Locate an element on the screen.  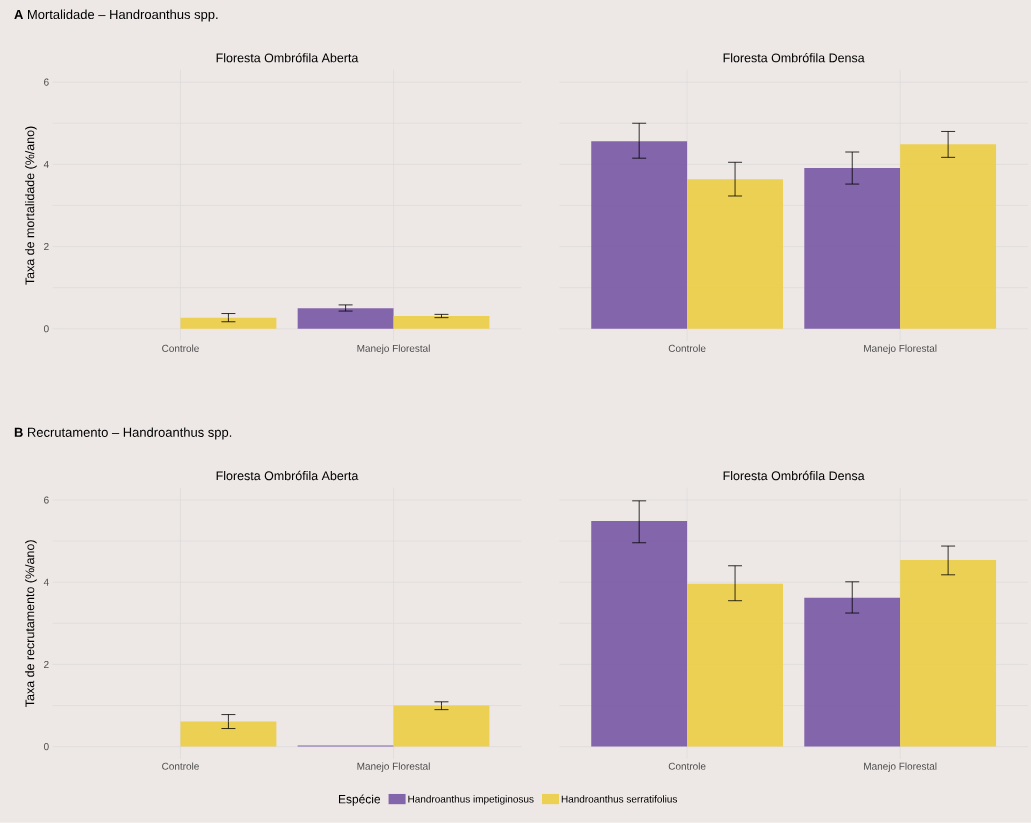
legend-label: Handroanthus impetiginosus is located at coordinates (471, 800).